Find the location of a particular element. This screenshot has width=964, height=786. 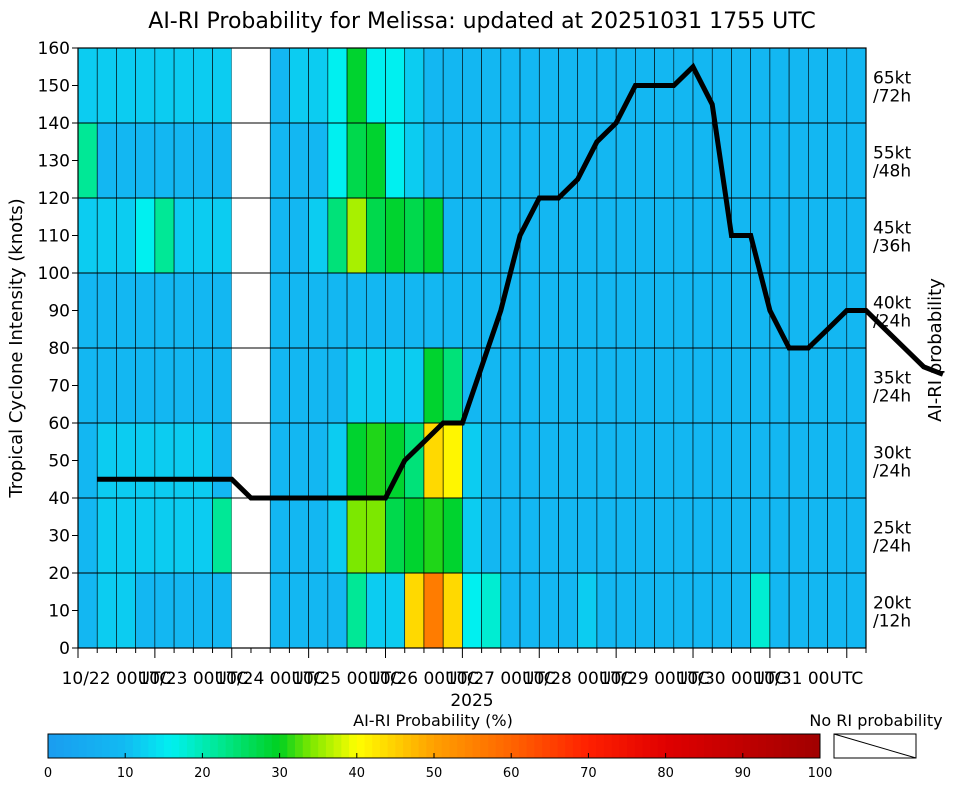

no-ri-legend-label: No RI probability is located at coordinates (875, 720).